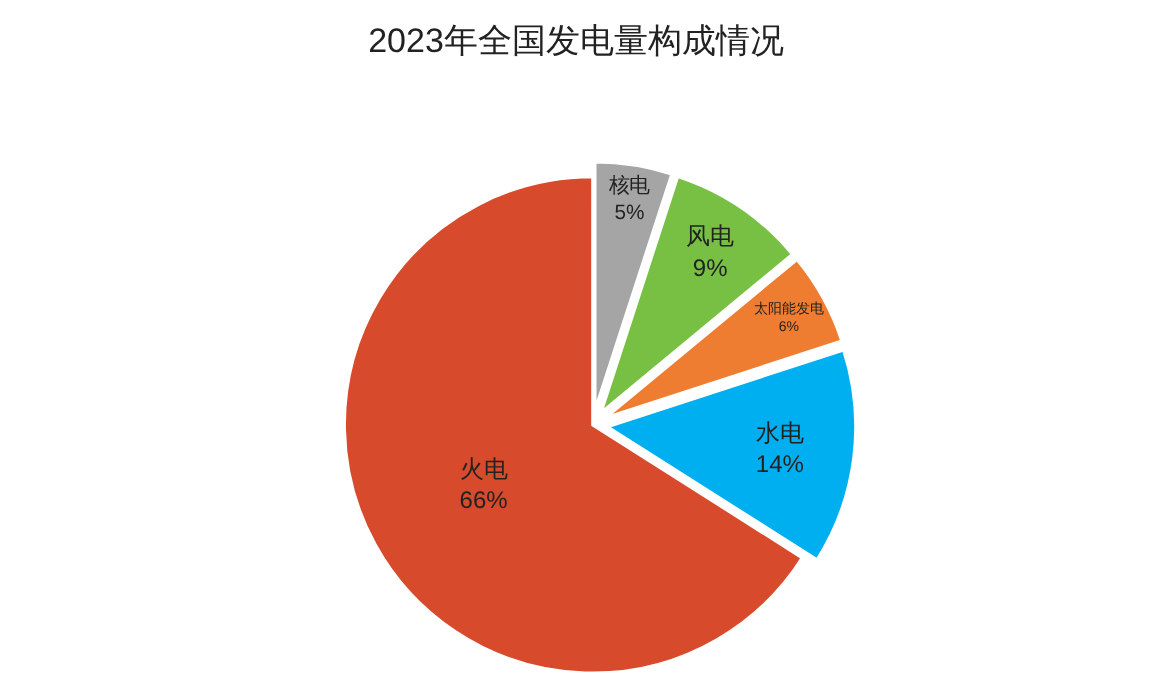  I want to click on slice-label: 风电, so click(710, 236).